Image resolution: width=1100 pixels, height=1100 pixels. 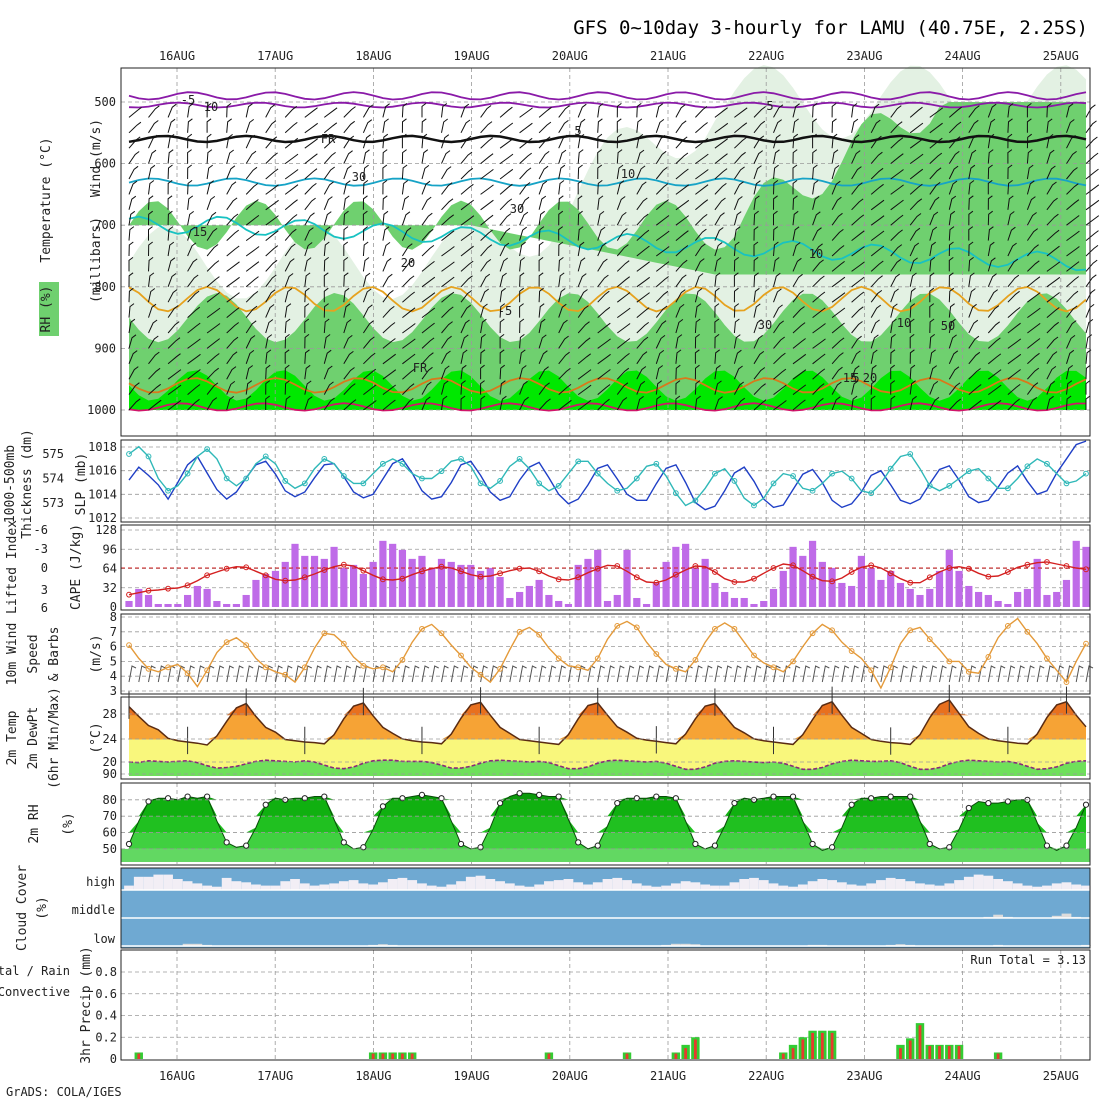 I want to click on precip-convective-bar, so click(x=695, y=1049).